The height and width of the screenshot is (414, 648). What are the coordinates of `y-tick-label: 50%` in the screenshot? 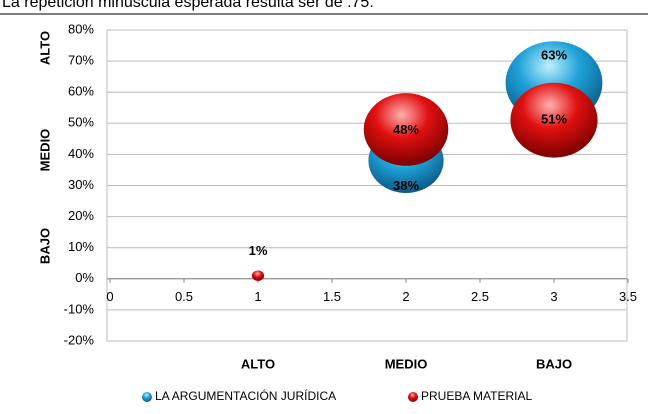 It's located at (81, 122).